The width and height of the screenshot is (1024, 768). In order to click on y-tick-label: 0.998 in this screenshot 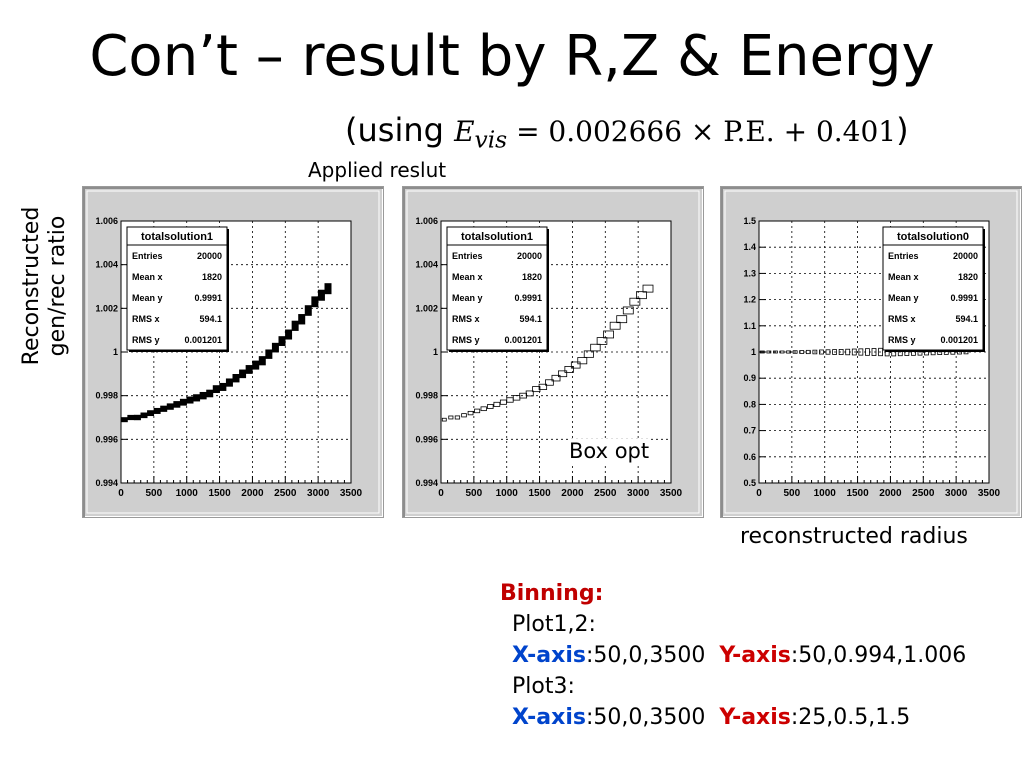, I will do `click(426, 396)`.